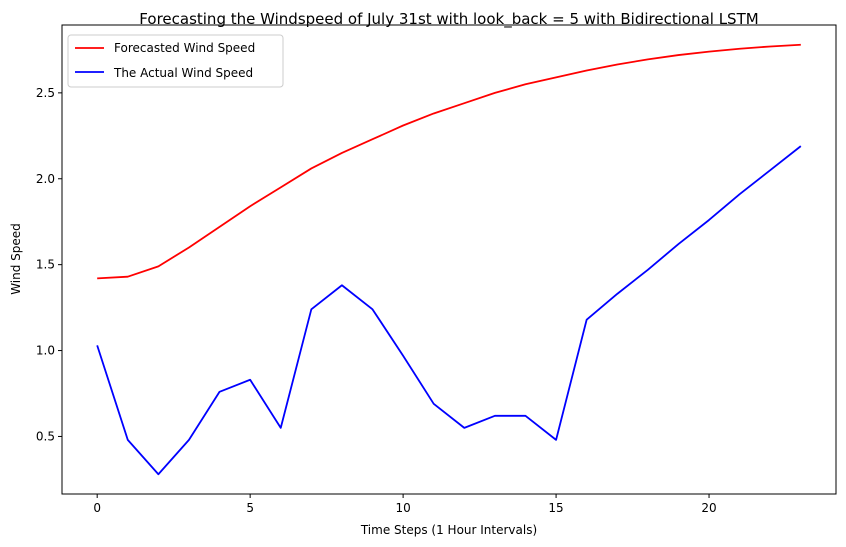 The width and height of the screenshot is (846, 547). Describe the element at coordinates (402, 508) in the screenshot. I see `x-tick-label: 10` at that location.